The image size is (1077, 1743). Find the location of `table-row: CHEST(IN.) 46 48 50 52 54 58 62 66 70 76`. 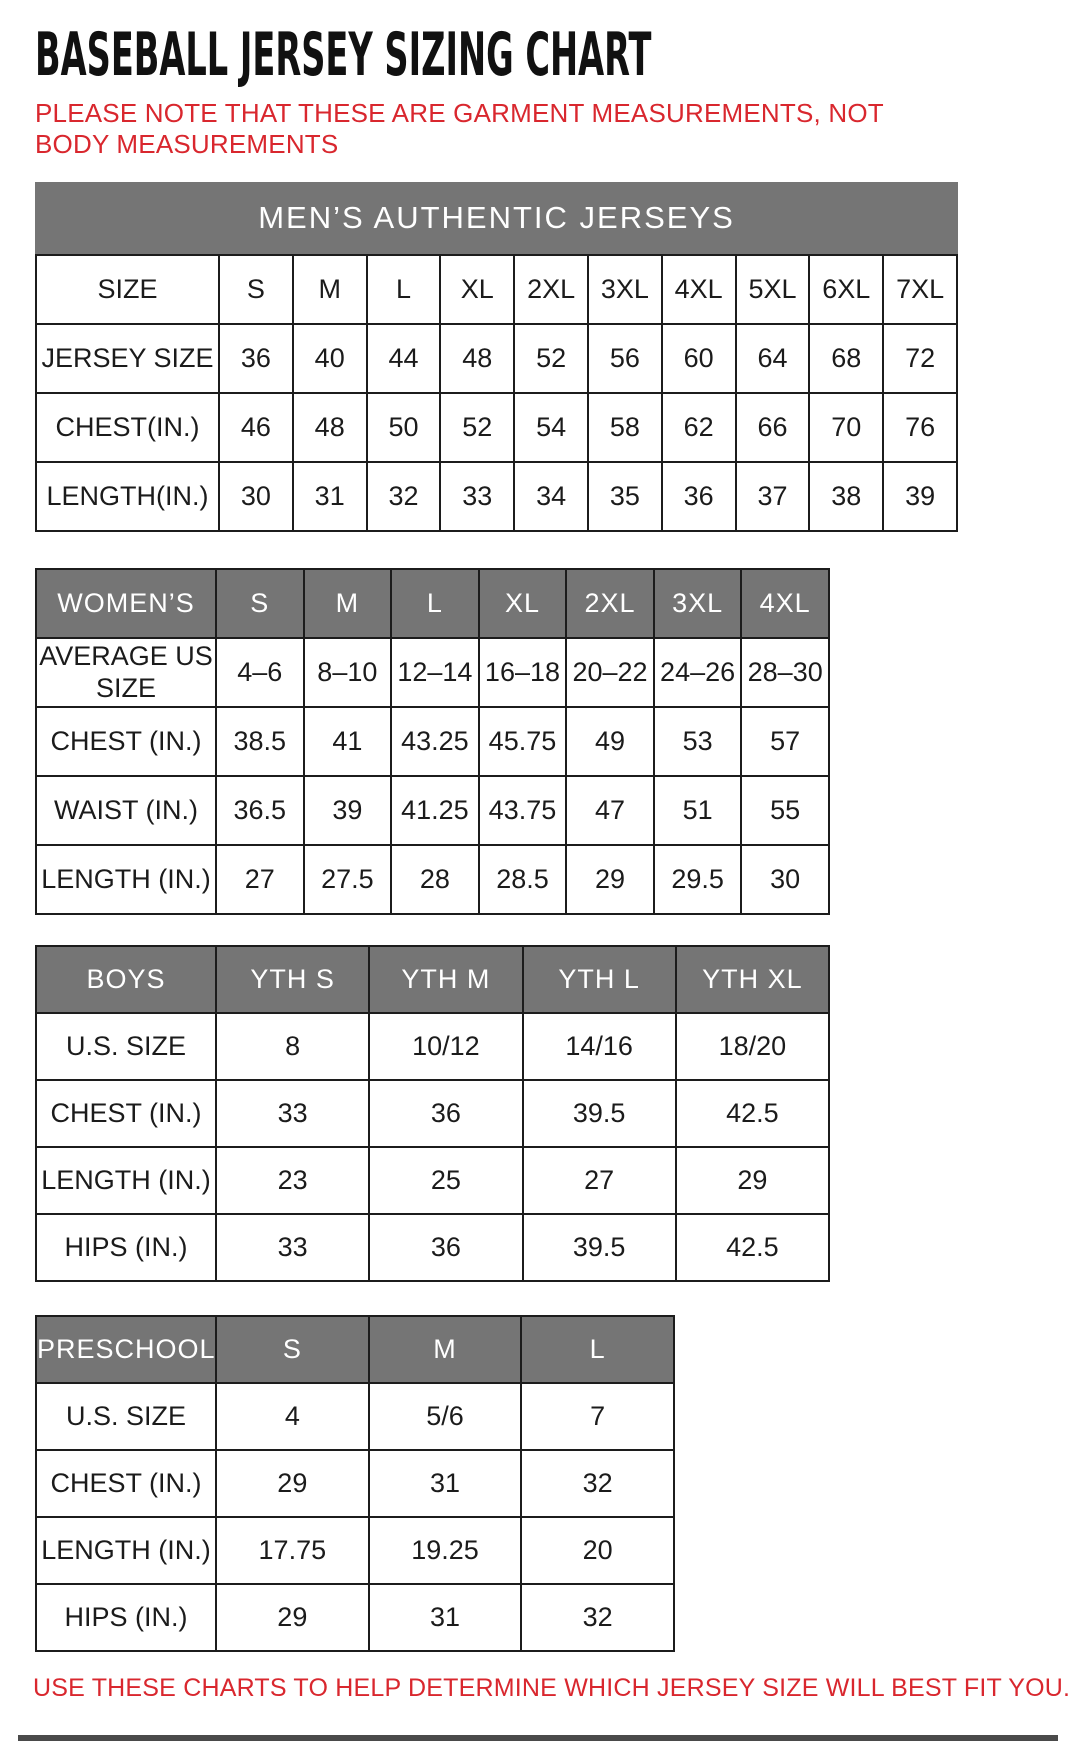

table-row: CHEST(IN.) 46 48 50 52 54 58 62 66 70 76 is located at coordinates (496, 427).